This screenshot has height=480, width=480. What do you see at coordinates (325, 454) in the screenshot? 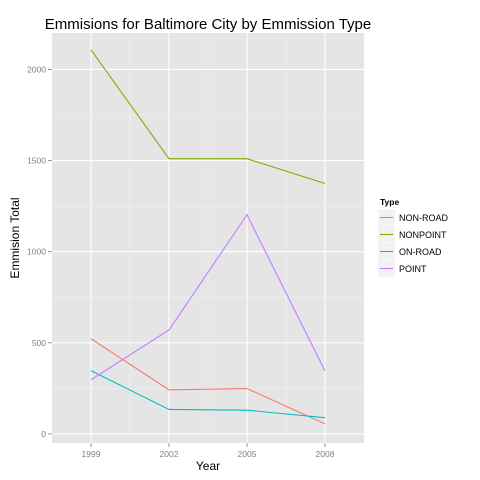
I see `x-tick-label: 2008` at bounding box center [325, 454].